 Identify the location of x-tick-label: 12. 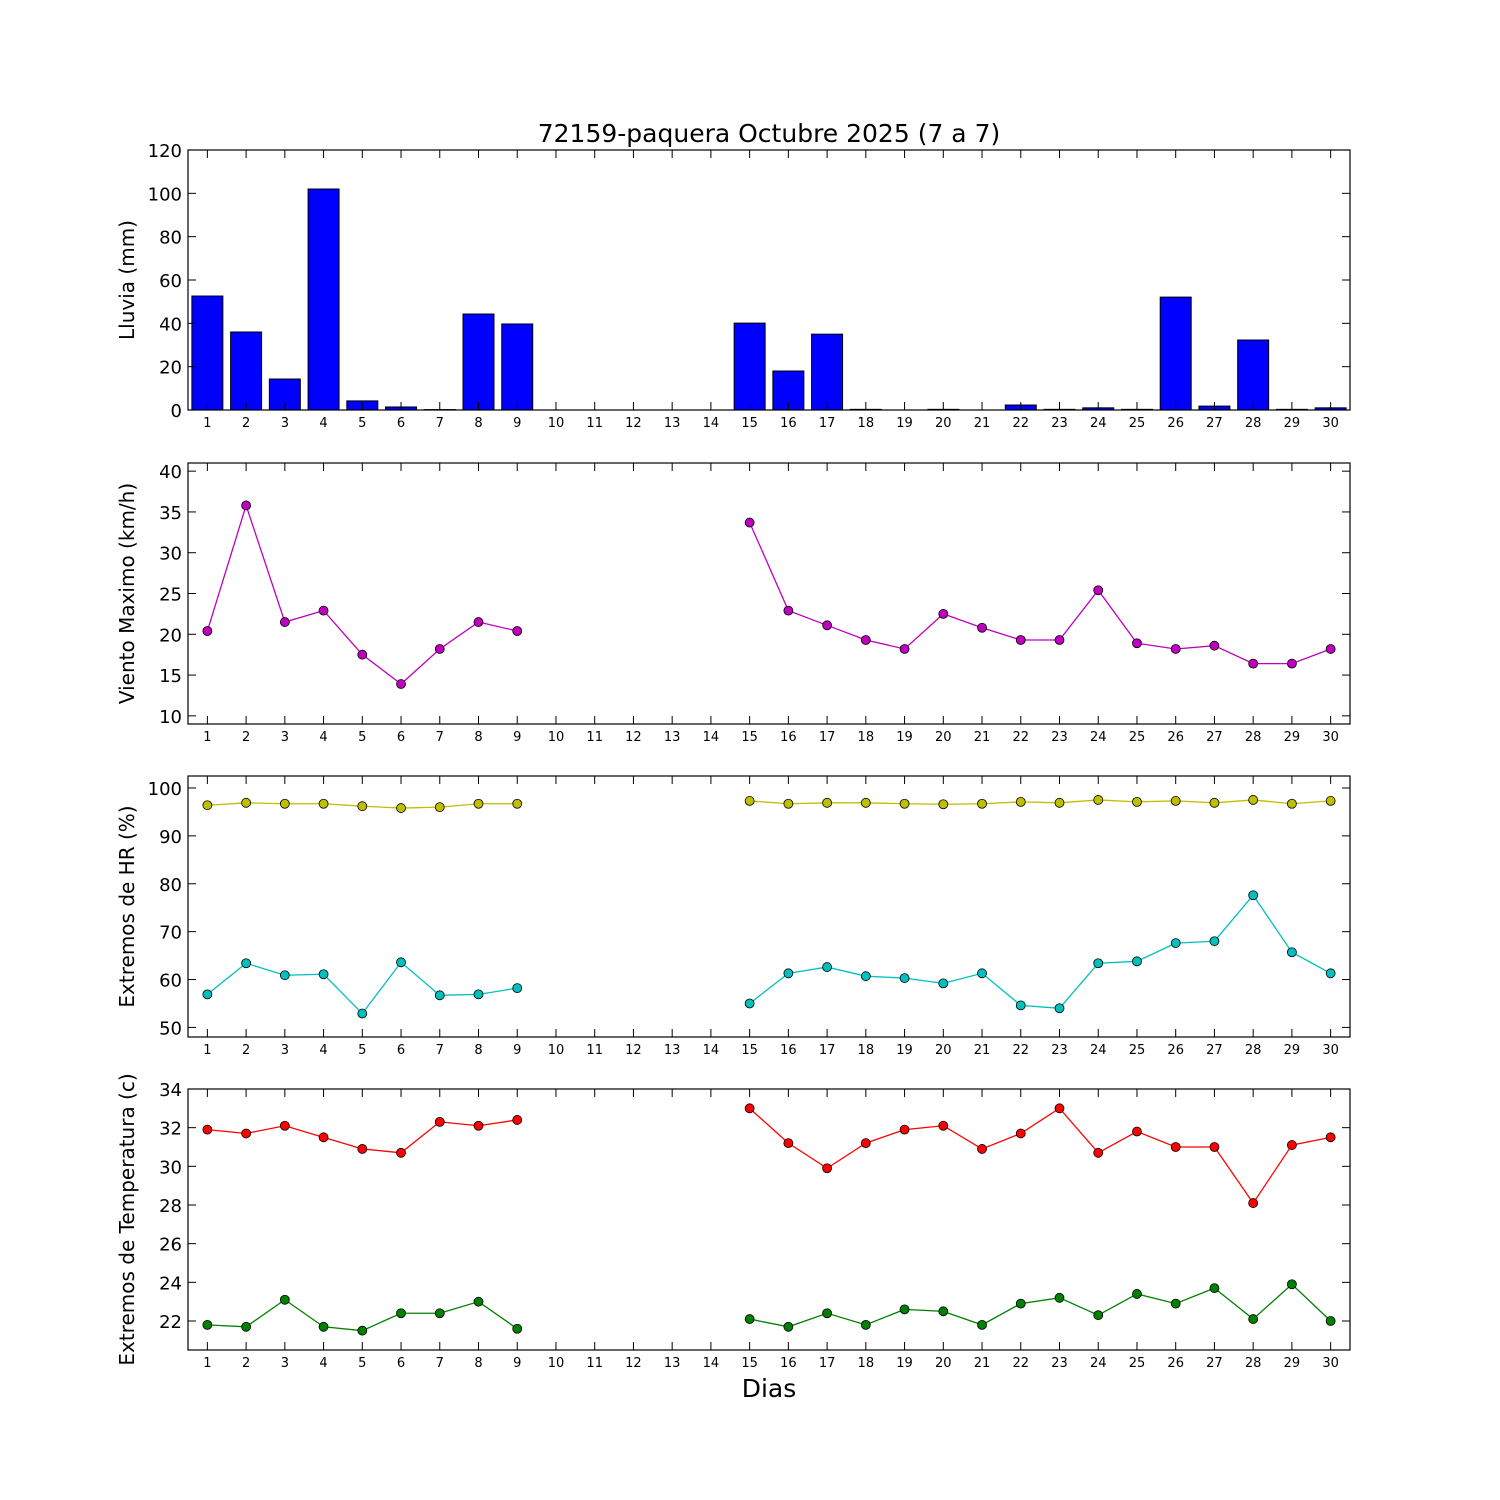
(633, 1050).